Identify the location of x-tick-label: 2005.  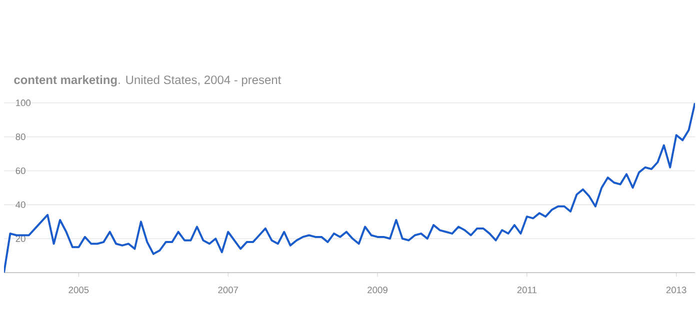
(78, 290).